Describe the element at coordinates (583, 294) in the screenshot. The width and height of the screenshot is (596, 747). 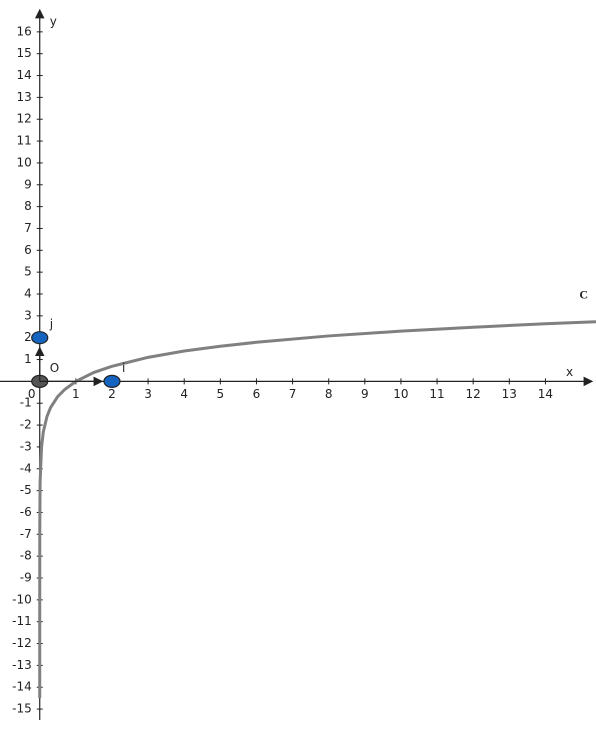
I see `curve-label: C` at that location.